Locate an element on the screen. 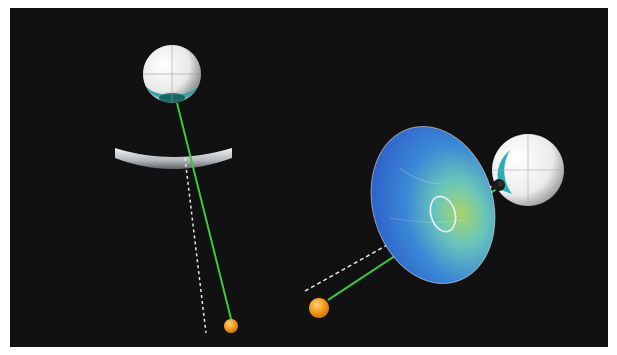  left-target is located at coordinates (231, 326).